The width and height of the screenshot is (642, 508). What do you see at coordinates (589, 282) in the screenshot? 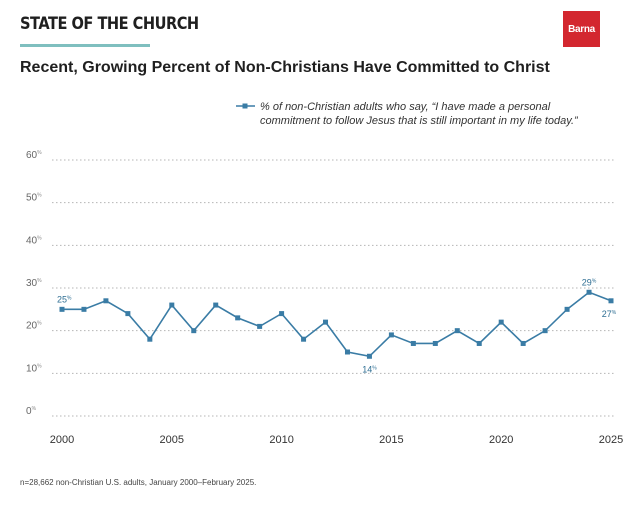
I see `data-label-2024: 29%` at bounding box center [589, 282].